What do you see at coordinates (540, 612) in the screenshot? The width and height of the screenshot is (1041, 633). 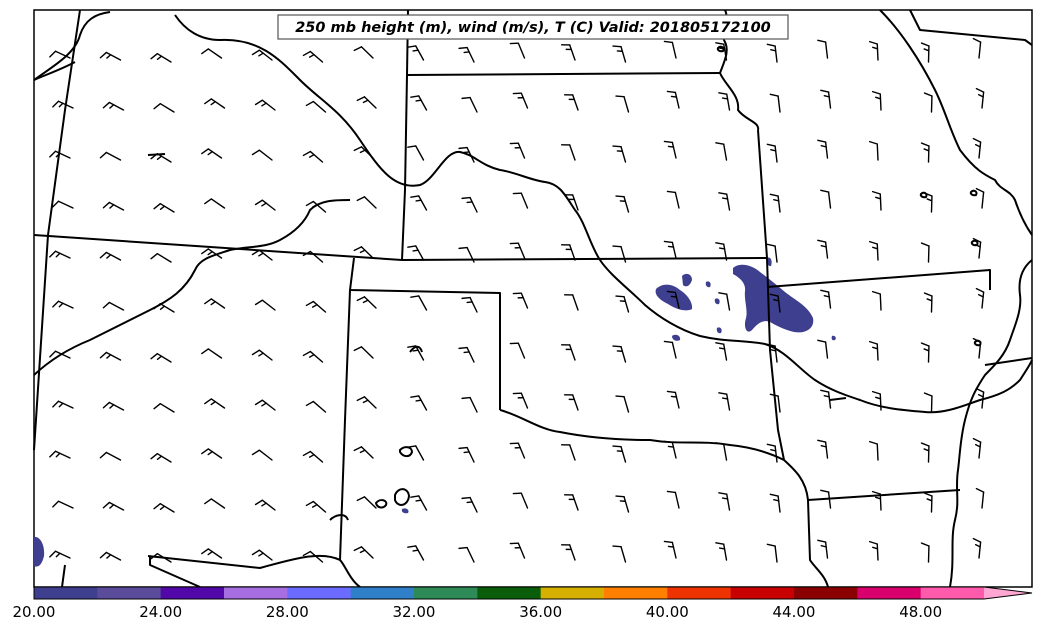 I see `colorbar-tick-label: 36.00` at bounding box center [540, 612].